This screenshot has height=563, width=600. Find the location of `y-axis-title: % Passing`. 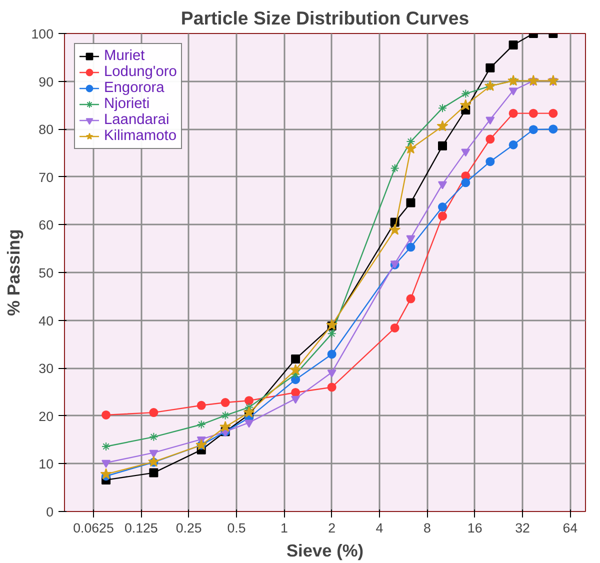

y-axis-title: % Passing is located at coordinates (13, 272).